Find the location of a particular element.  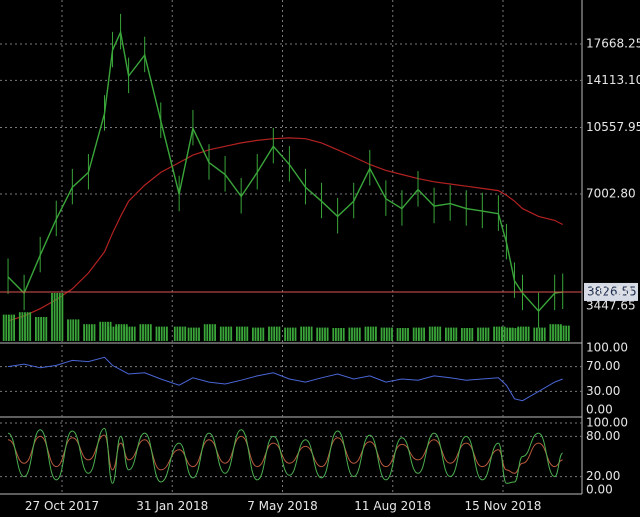

price-tick-label: 14113.10 is located at coordinates (613, 80).